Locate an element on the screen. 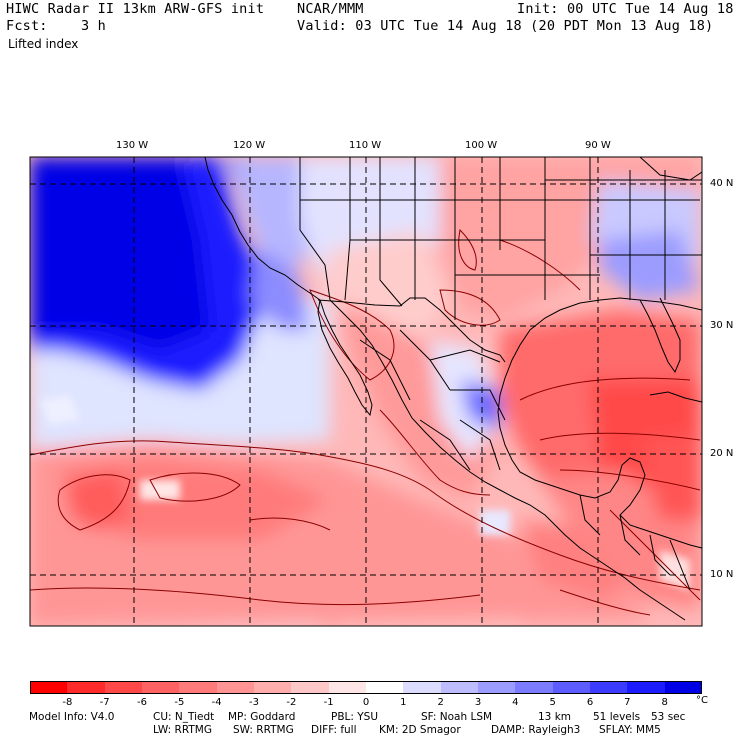 The image size is (740, 740). forecast-hour: Fcst: 3 h is located at coordinates (56, 26).